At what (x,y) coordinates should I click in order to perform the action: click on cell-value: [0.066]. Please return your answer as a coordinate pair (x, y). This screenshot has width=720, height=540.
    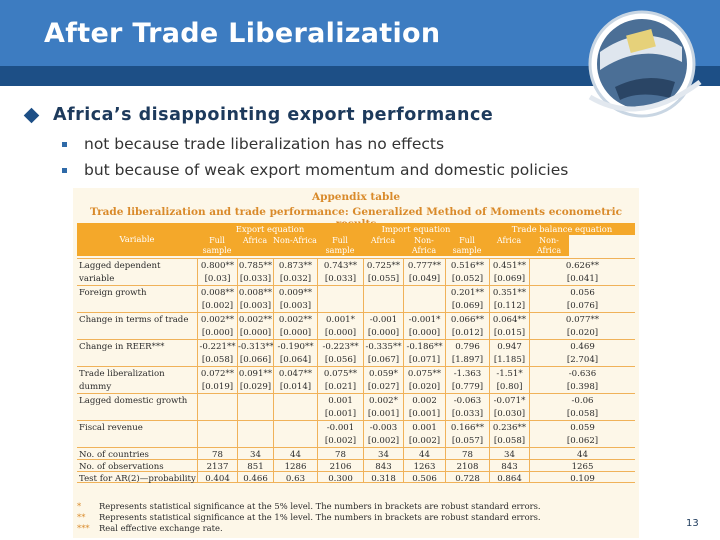
    Looking at the image, I should click on (255, 360).